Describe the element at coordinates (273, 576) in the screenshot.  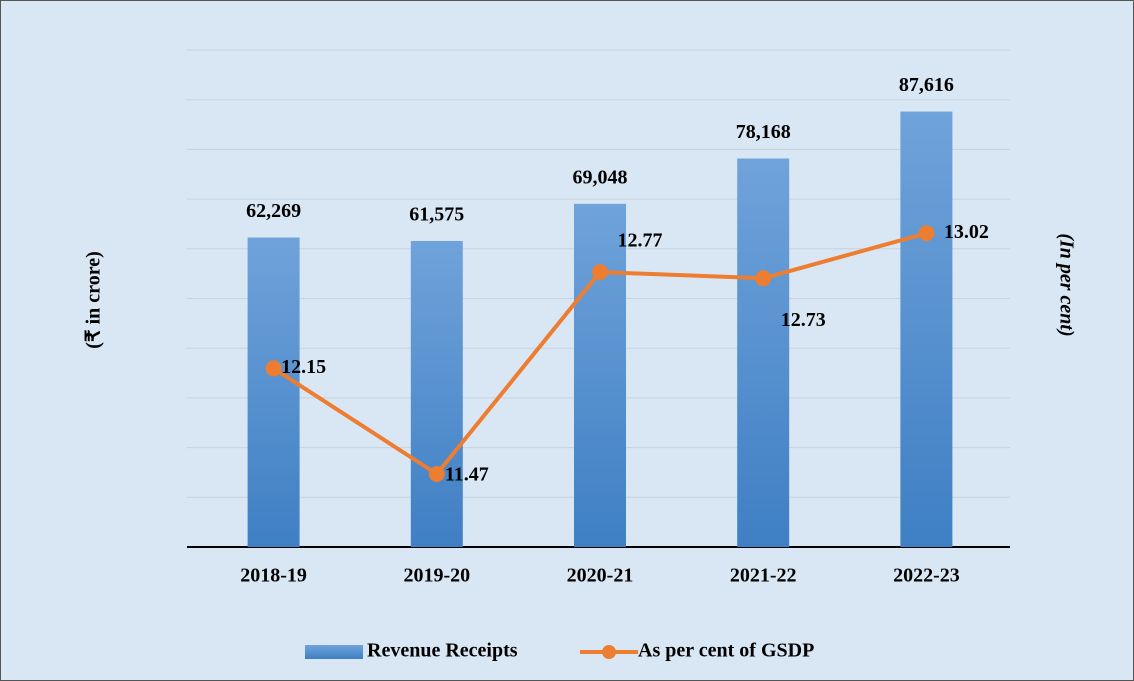
I see `x-tick-label: 2018-19` at that location.